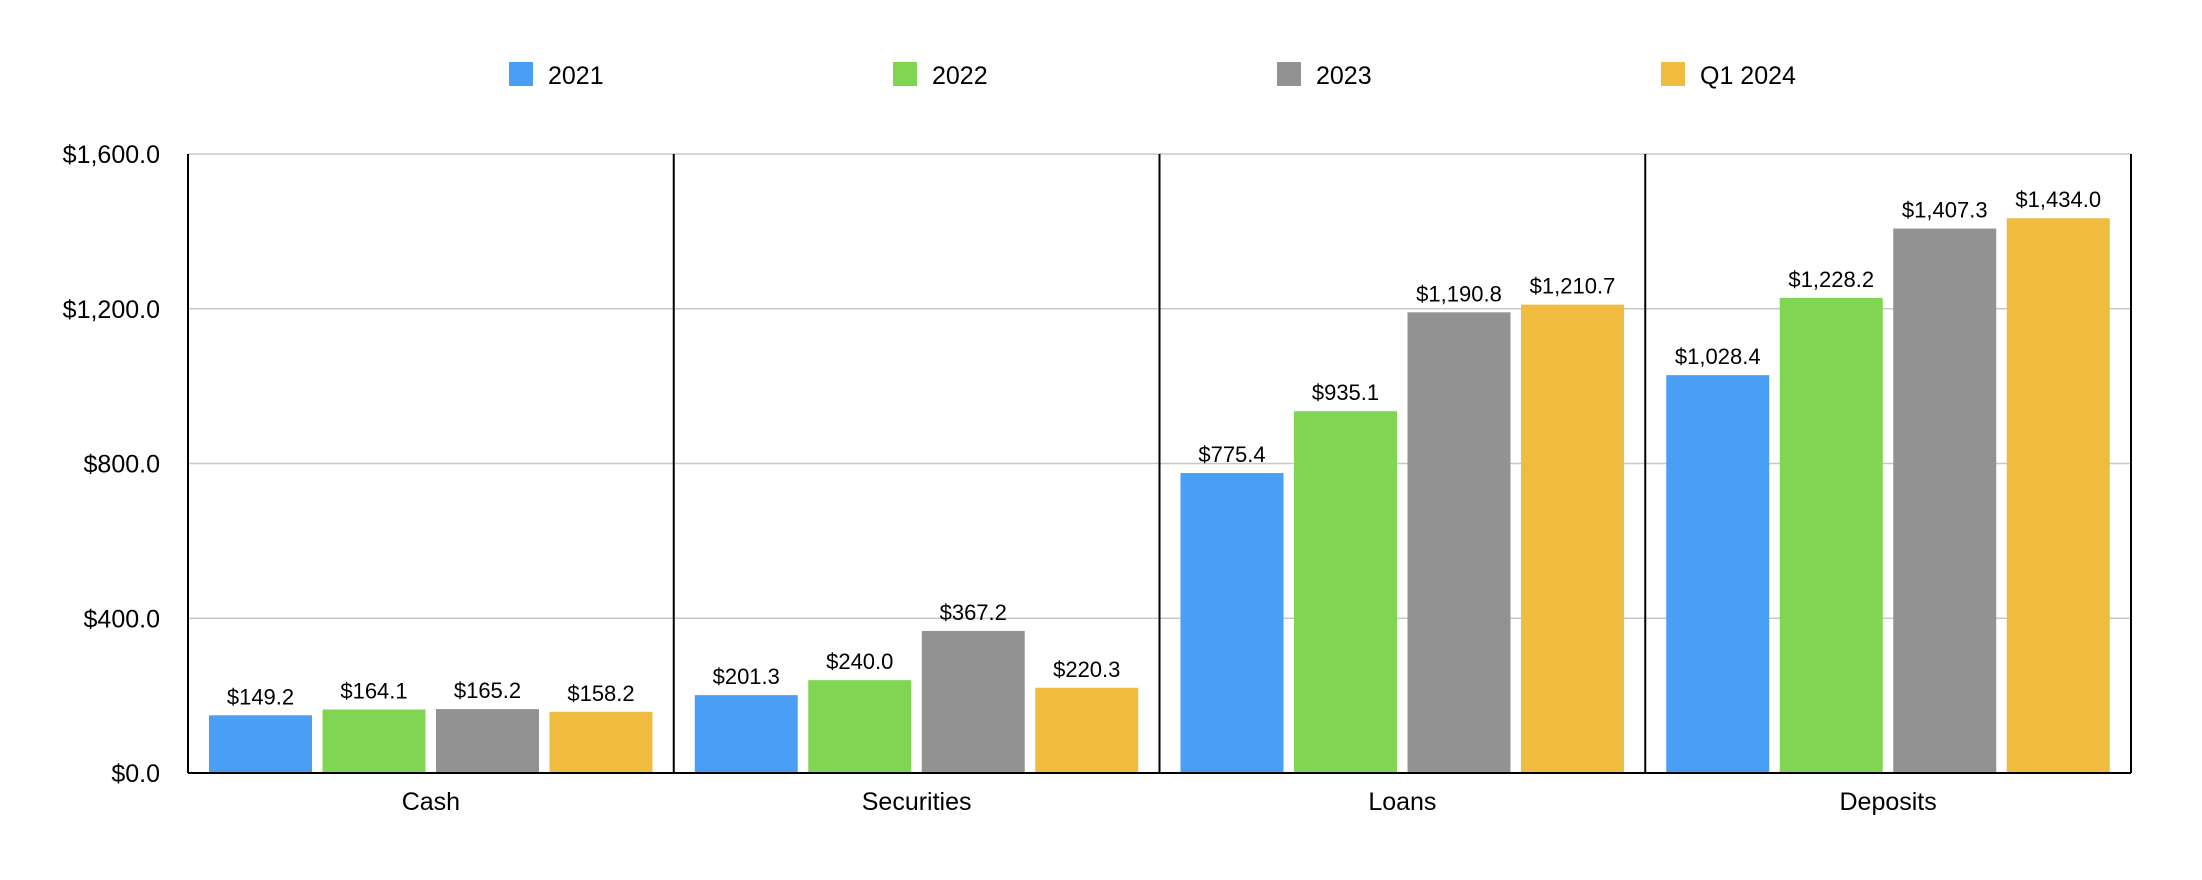 Image resolution: width=2202 pixels, height=880 pixels. I want to click on data-label-deposits-3: $1,407.3, so click(1945, 210).